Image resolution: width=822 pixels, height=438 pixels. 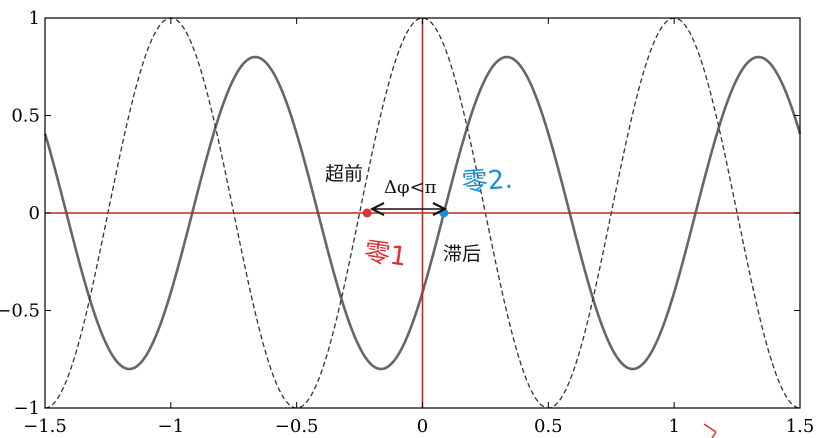 What do you see at coordinates (171, 426) in the screenshot?
I see `x-tick-label: −1` at bounding box center [171, 426].